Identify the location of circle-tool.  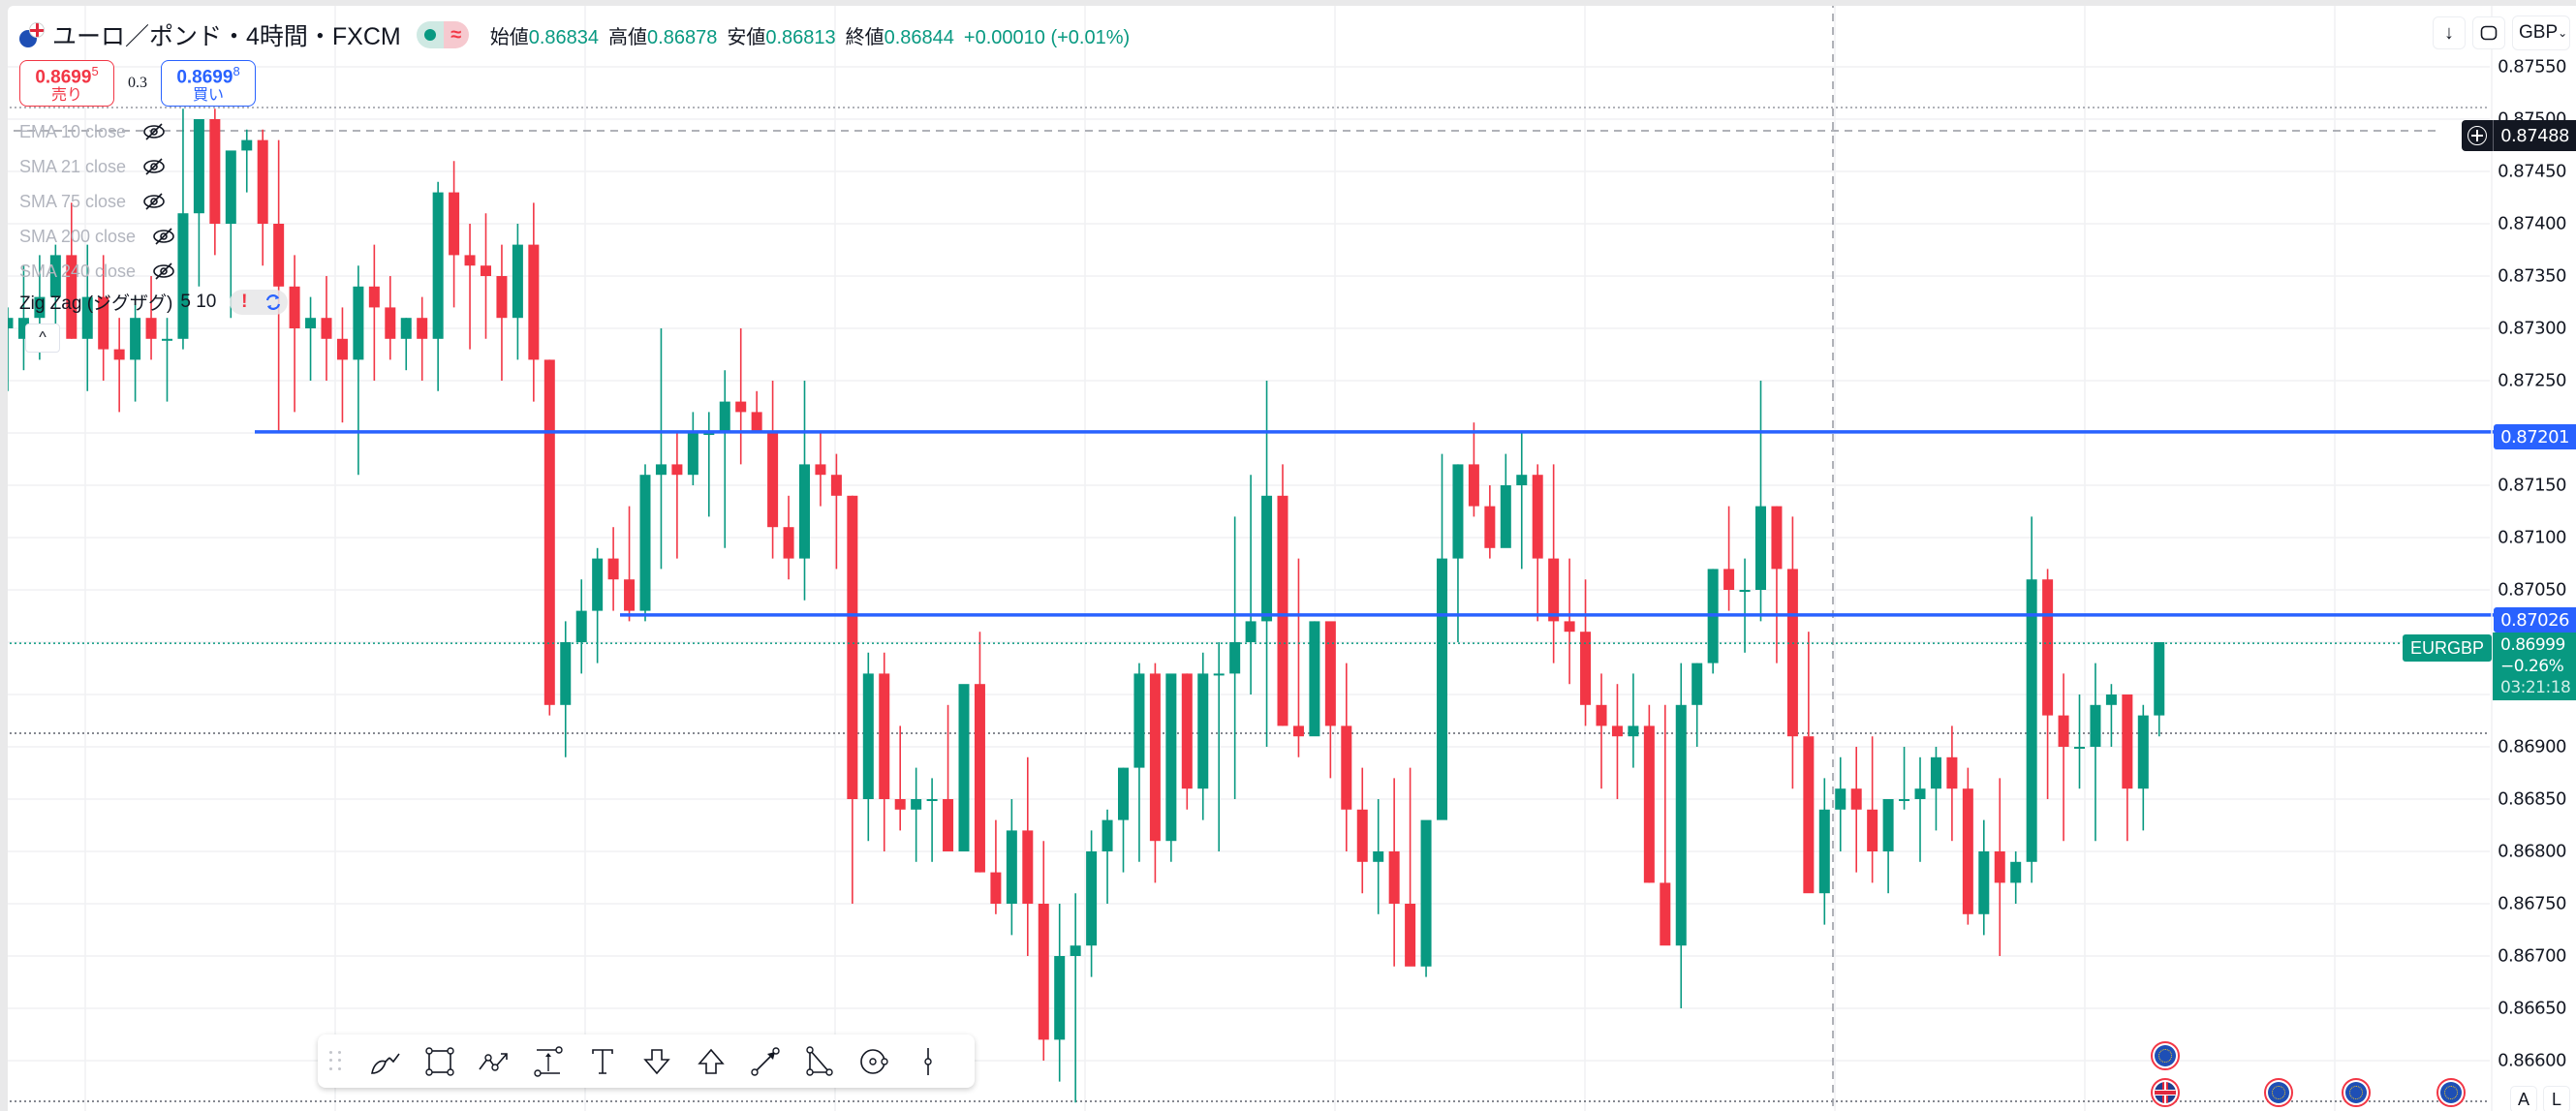
(874, 1061).